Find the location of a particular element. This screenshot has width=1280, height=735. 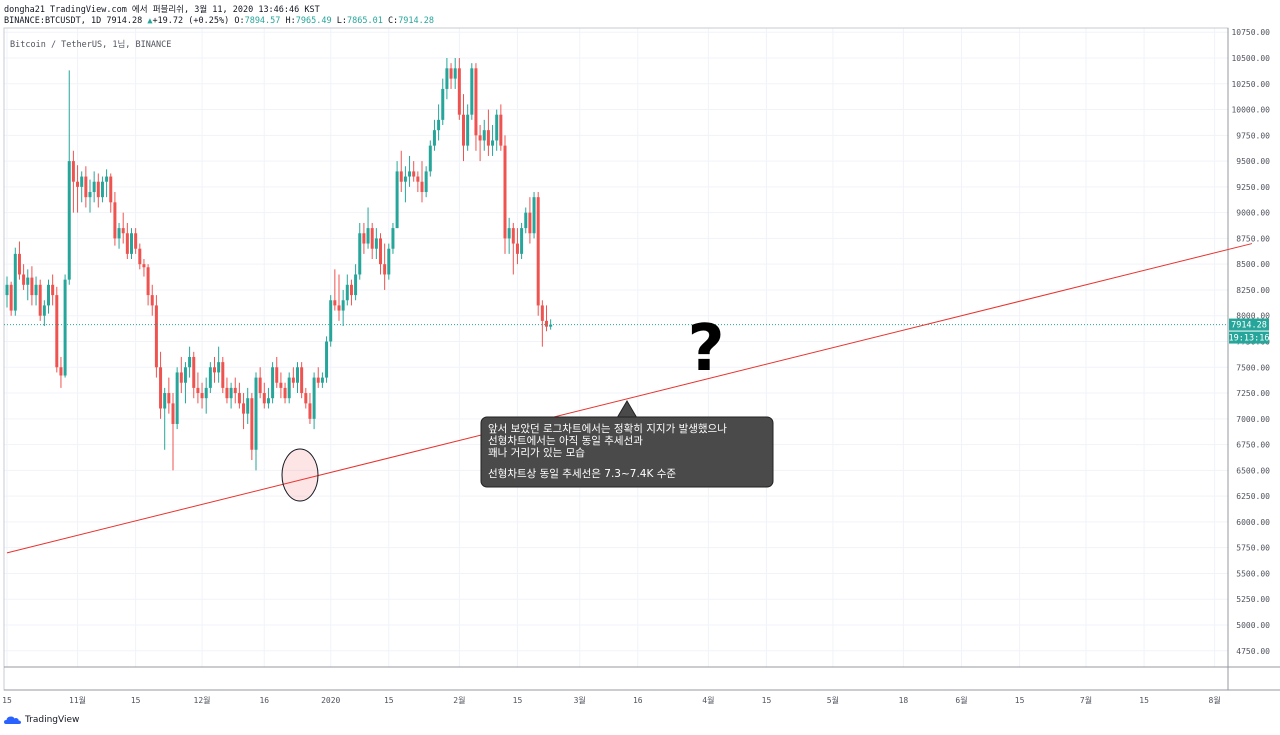

up-arrow-icon: ▲ is located at coordinates (150, 21).